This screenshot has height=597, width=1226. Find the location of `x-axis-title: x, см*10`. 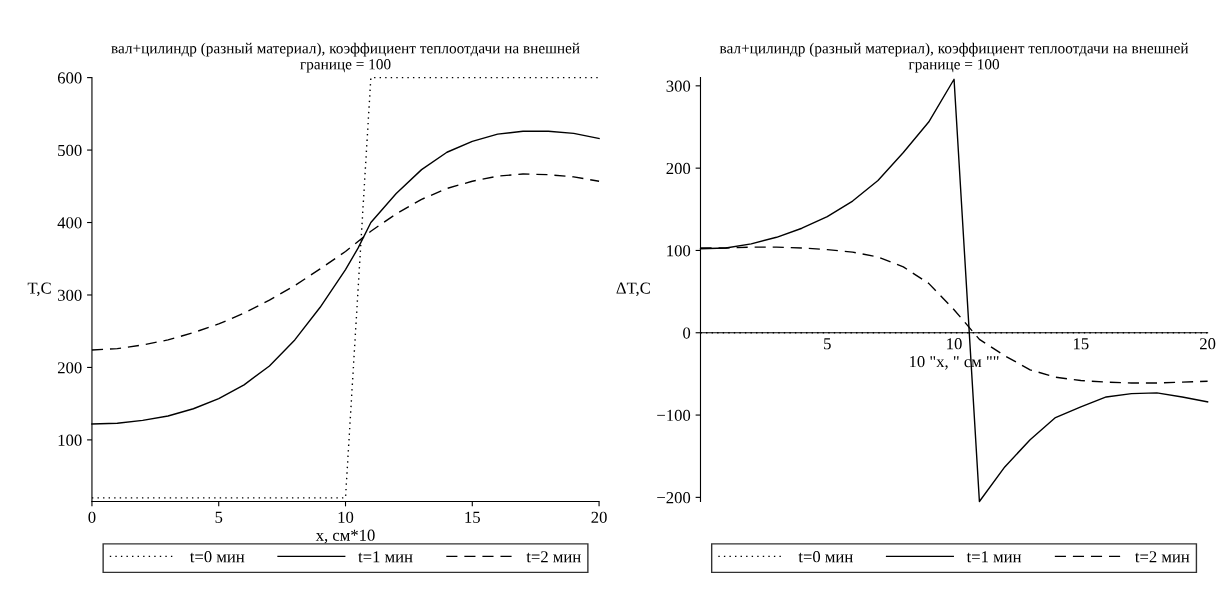

x-axis-title: x, см*10 is located at coordinates (345, 536).